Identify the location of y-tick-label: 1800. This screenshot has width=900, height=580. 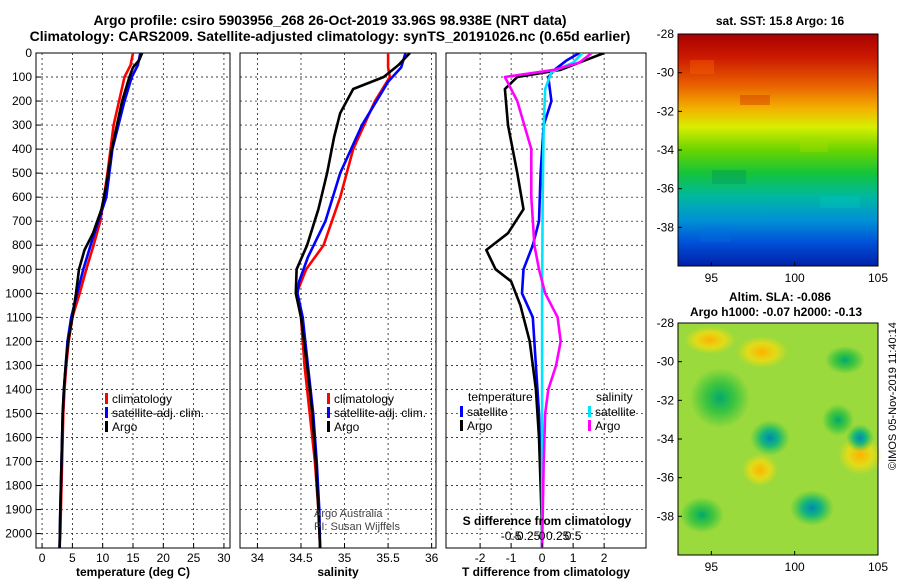
(18, 486).